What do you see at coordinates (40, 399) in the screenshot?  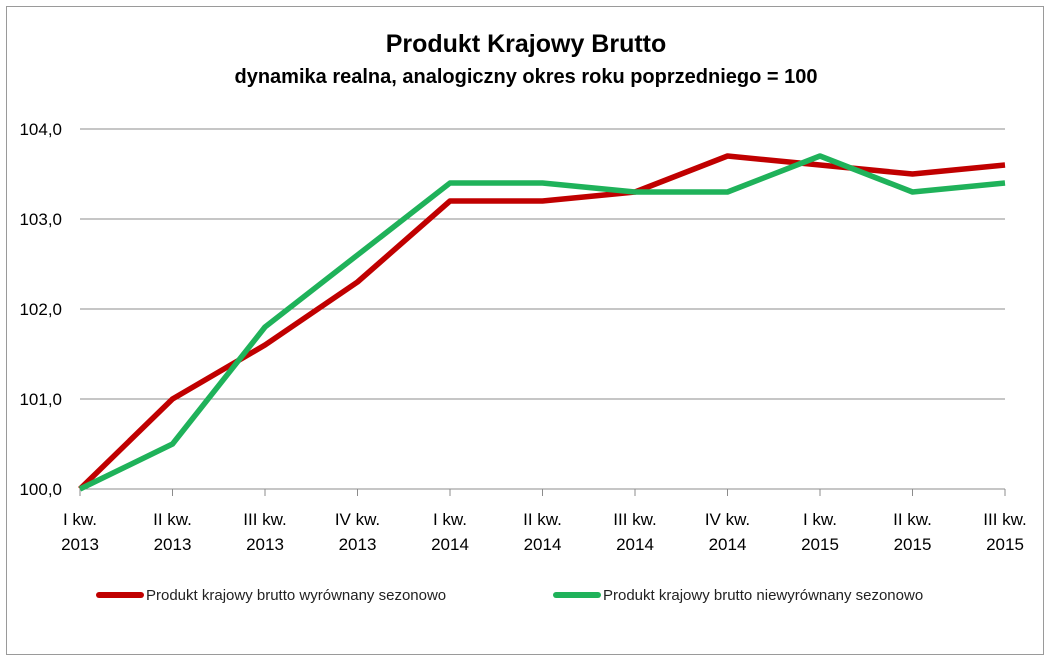 I see `y-tick-label: 101,0` at bounding box center [40, 399].